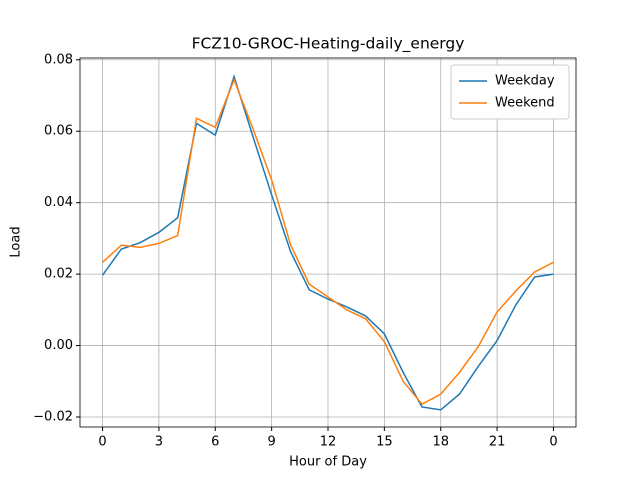 The image size is (640, 480). Describe the element at coordinates (215, 442) in the screenshot. I see `x-tick-label: 6` at that location.